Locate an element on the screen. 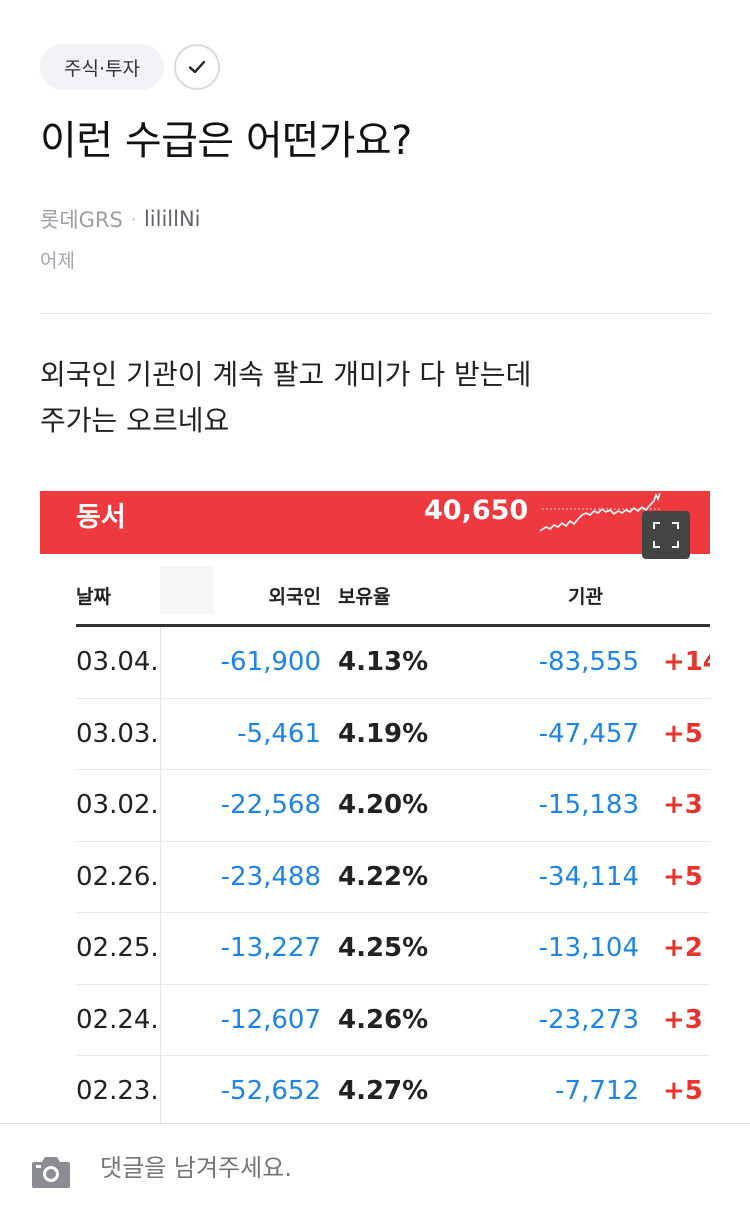  cell-institution: -34,114 is located at coordinates (588, 876).